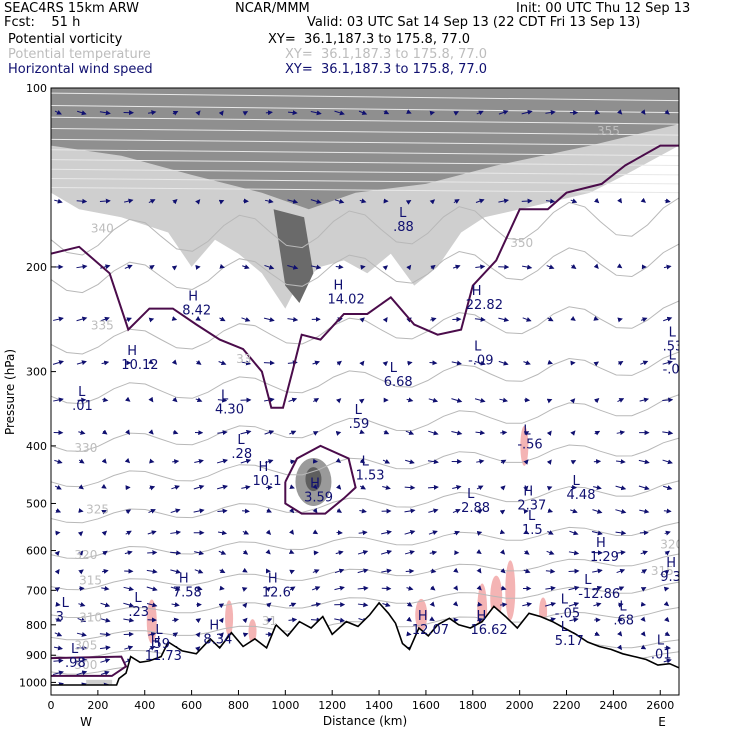 The image size is (740, 740). Describe the element at coordinates (285, 705) in the screenshot. I see `x-tick-label: 1000` at that location.